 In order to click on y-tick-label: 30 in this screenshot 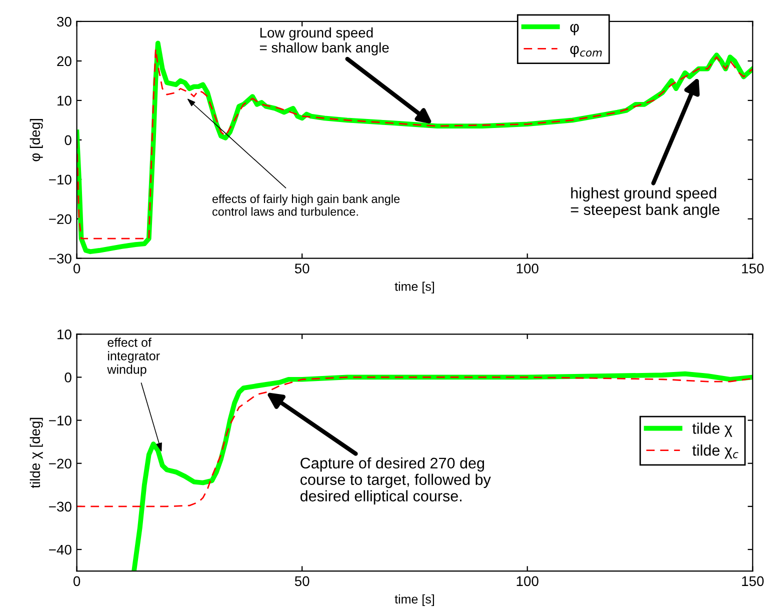, I will do `click(64, 21)`.